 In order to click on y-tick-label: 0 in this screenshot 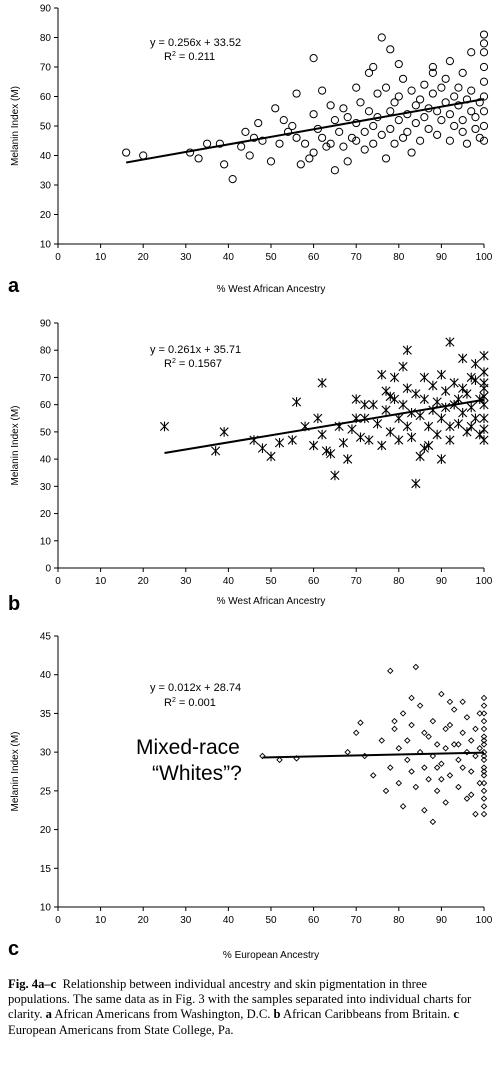, I will do `click(48, 569)`.